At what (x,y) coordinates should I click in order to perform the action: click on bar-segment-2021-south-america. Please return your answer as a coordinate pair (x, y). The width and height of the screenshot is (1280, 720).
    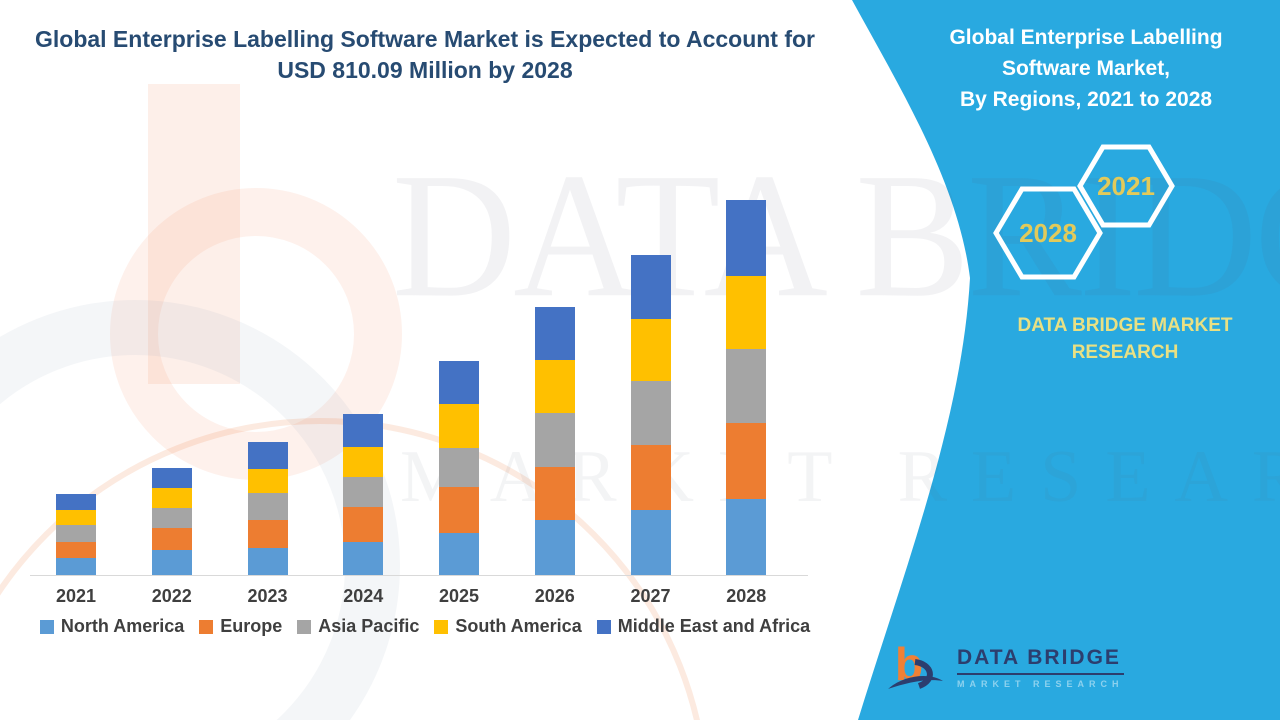
    Looking at the image, I should click on (76, 517).